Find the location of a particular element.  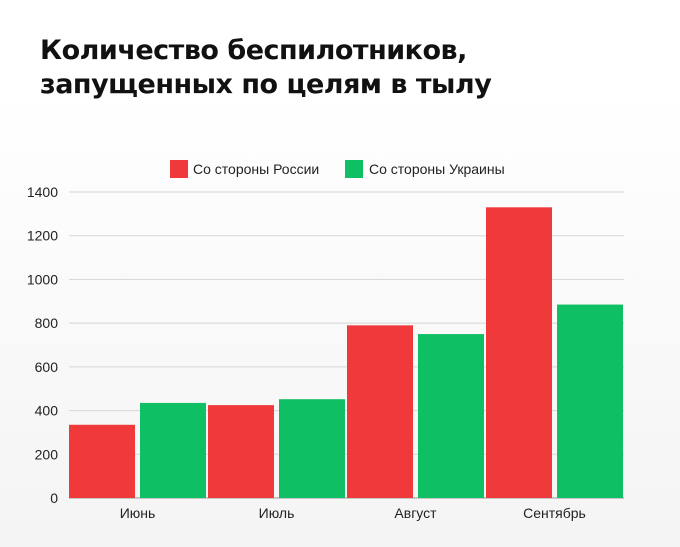

russia-bar-Август is located at coordinates (380, 411).